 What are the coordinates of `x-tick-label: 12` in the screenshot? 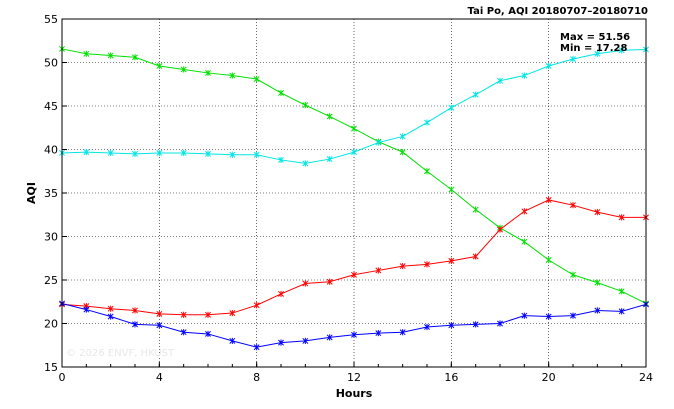 It's located at (354, 377).